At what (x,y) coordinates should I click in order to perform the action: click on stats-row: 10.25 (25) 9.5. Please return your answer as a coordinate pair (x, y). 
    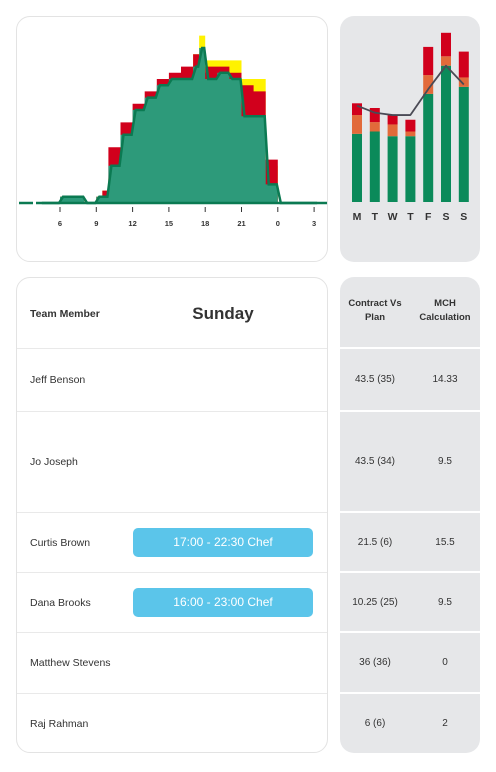
    Looking at the image, I should click on (410, 601).